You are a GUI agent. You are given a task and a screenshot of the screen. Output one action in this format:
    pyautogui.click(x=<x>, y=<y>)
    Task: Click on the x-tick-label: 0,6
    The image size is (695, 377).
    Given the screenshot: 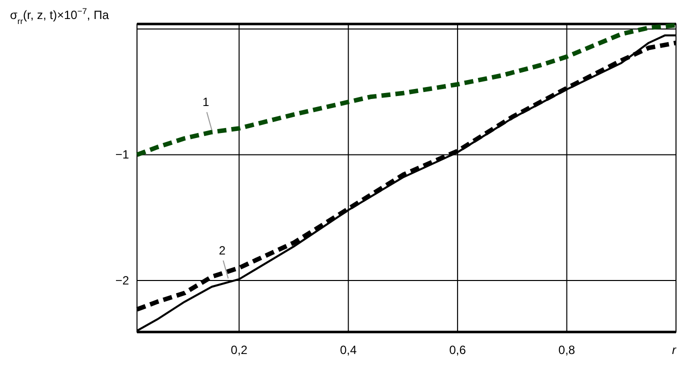 What is the action you would take?
    pyautogui.click(x=457, y=350)
    